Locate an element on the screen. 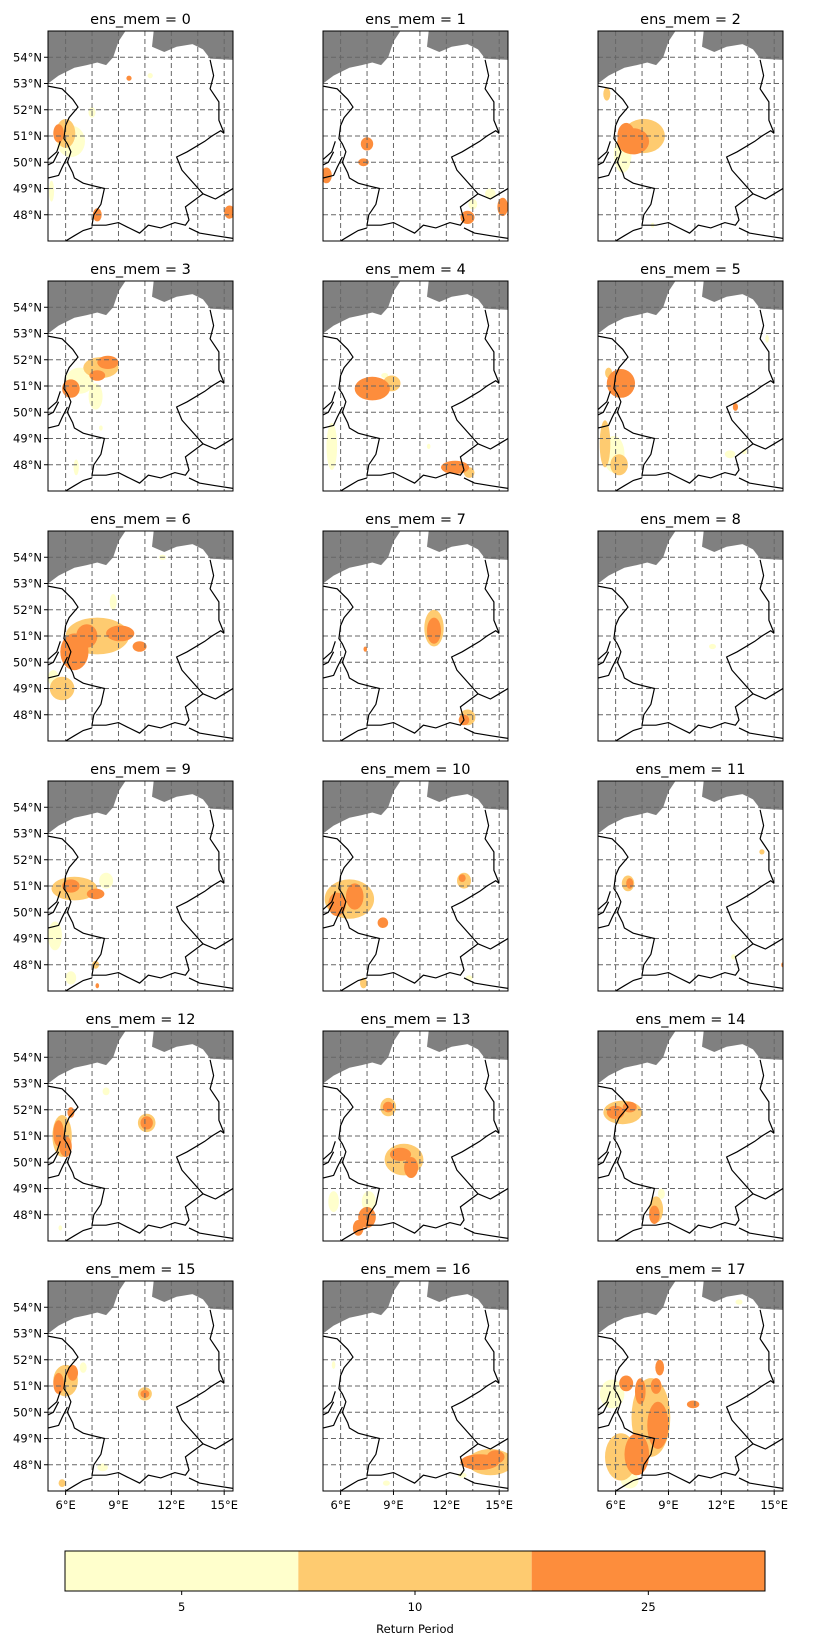 This screenshot has width=821, height=1643. colorbar-label: Return Period is located at coordinates (415, 1629).